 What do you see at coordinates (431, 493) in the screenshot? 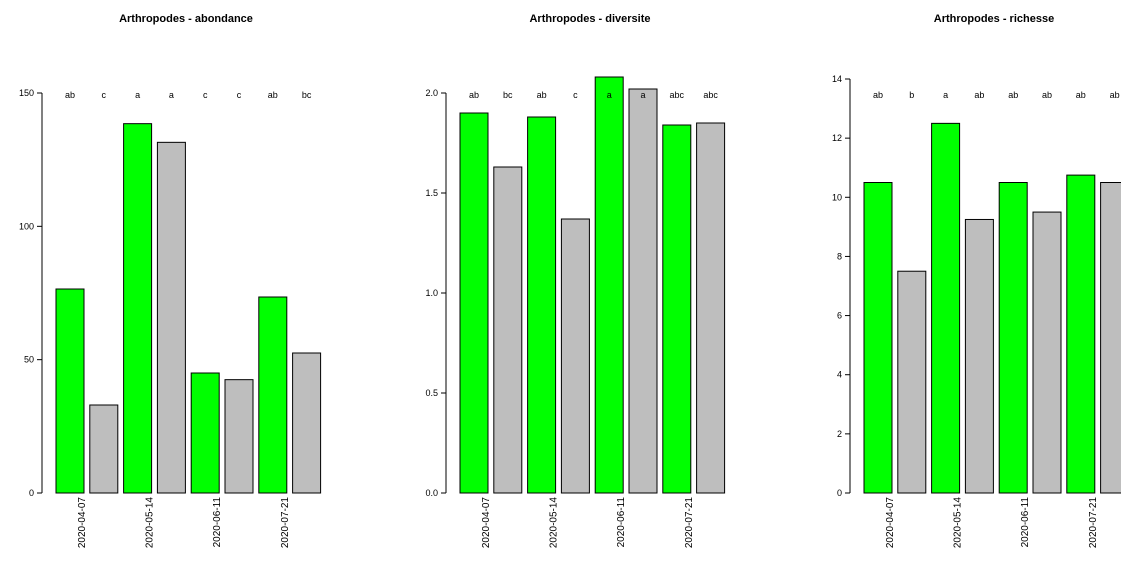
I see `y-tick-label: 0.0` at bounding box center [431, 493].